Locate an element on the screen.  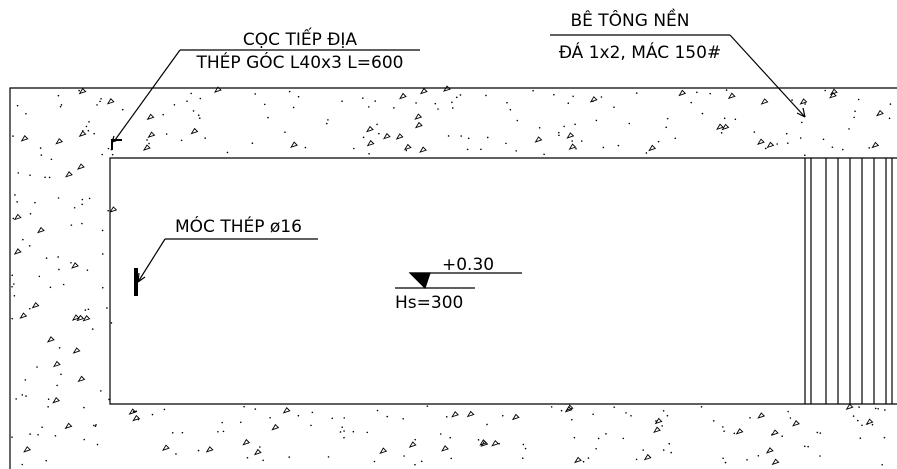
height: Hs=300 is located at coordinates (429, 303).